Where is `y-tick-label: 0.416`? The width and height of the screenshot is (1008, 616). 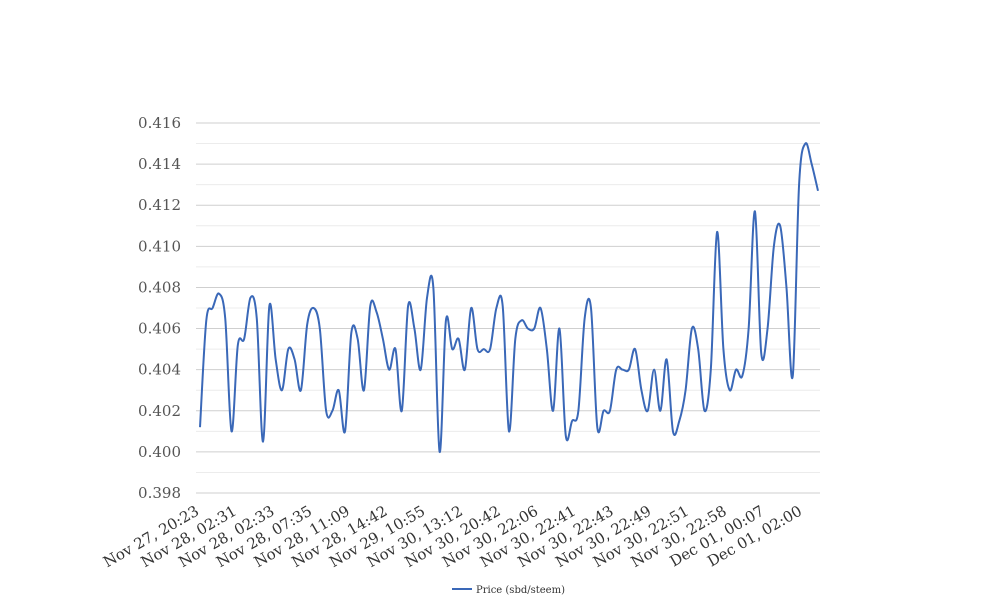
y-tick-label: 0.416 is located at coordinates (159, 123).